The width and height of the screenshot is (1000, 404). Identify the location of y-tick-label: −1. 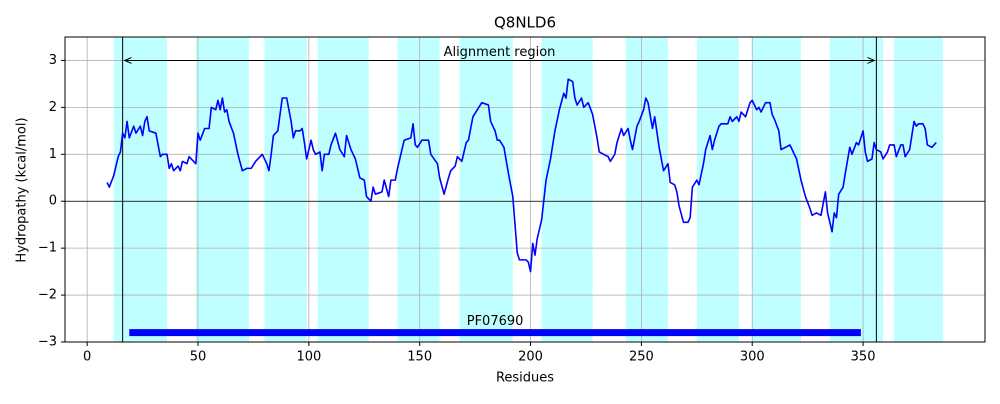
(47, 248).